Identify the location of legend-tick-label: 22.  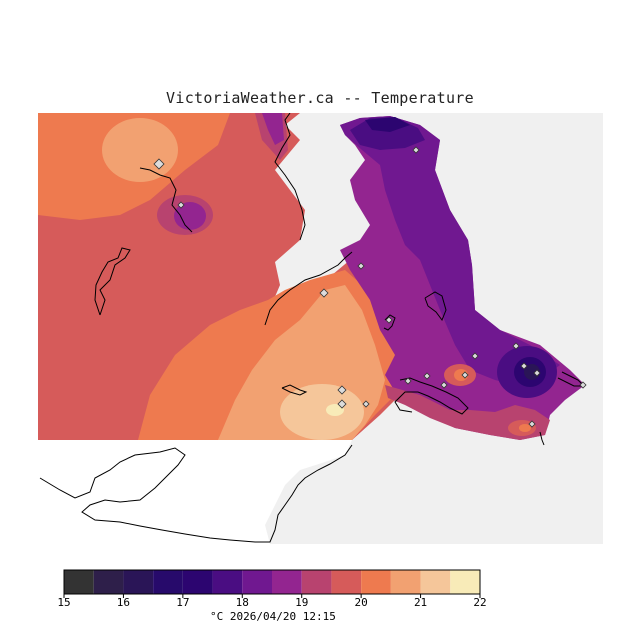
(480, 602).